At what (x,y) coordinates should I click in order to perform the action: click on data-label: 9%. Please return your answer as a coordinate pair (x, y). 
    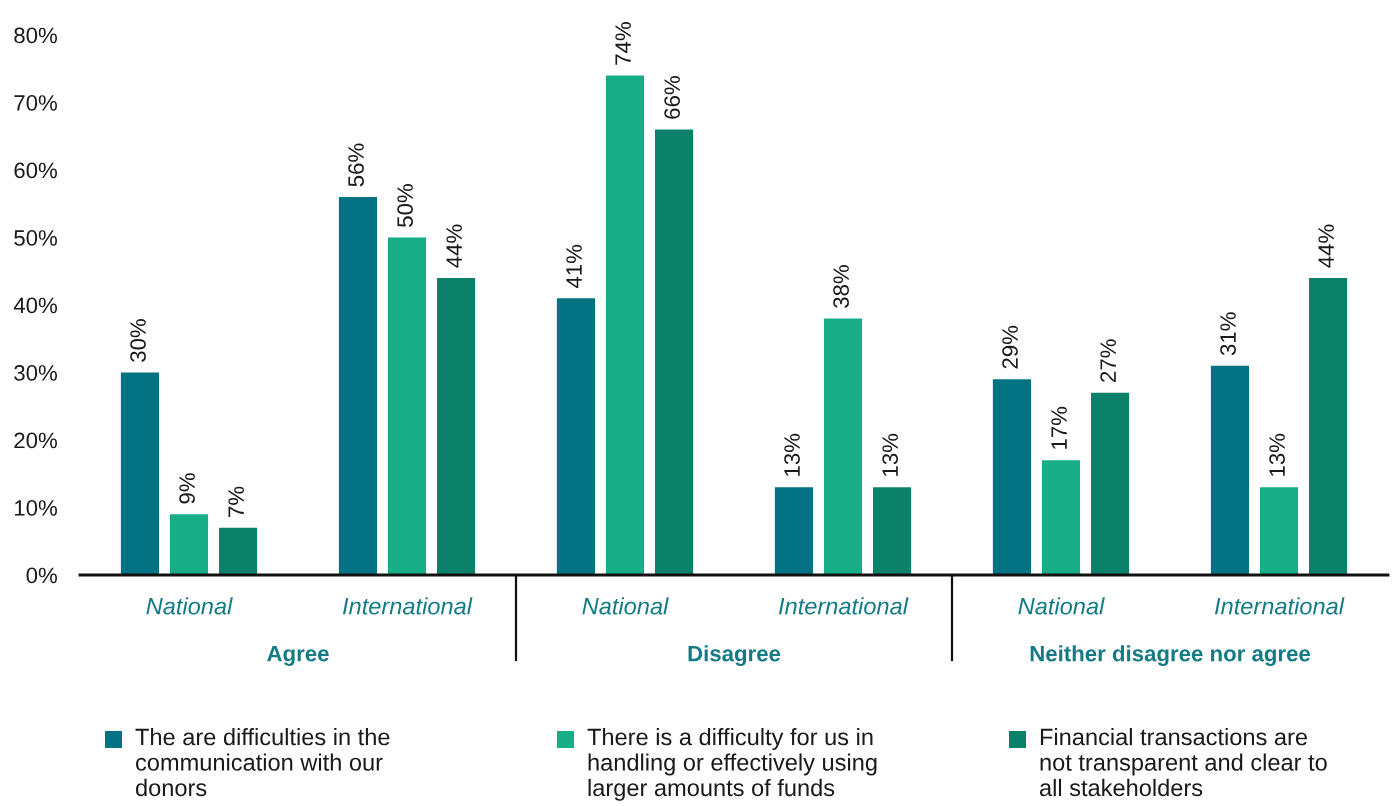
    Looking at the image, I should click on (187, 488).